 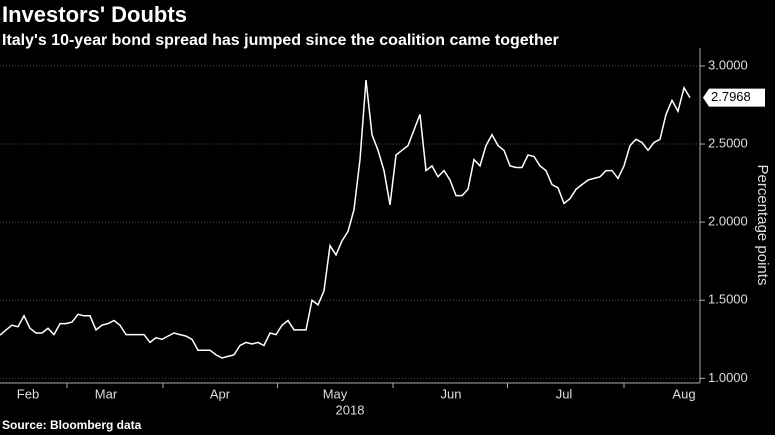 I want to click on x-tick-label: Jun, so click(x=451, y=393).